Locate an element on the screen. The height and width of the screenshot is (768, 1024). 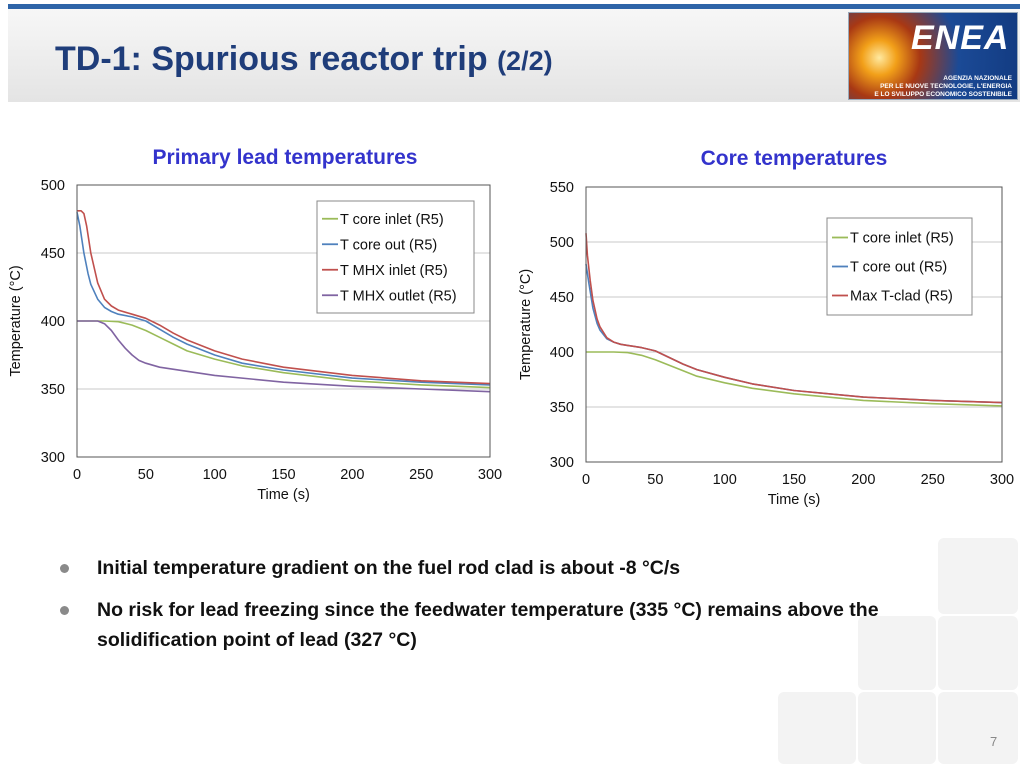
chart-2-title: Core temperatures is located at coordinates (794, 158).